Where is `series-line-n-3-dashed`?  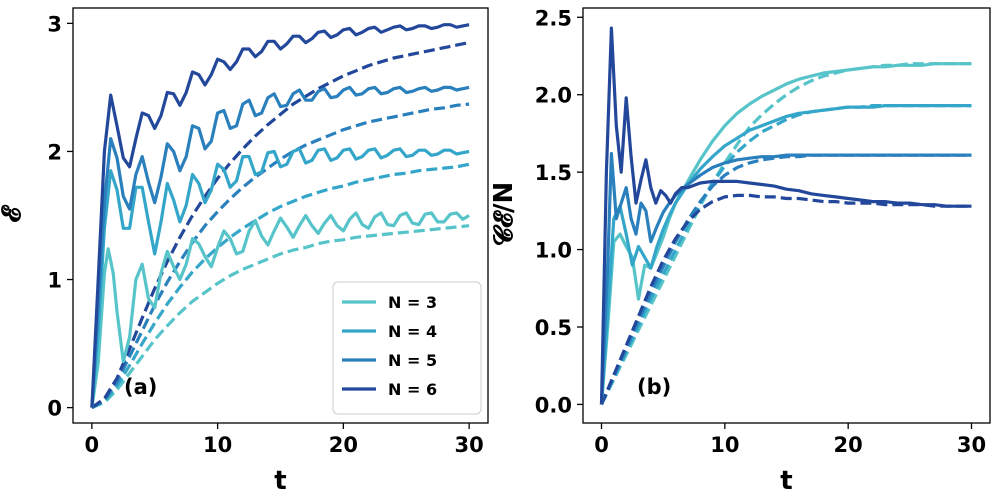 series-line-n-3-dashed is located at coordinates (280, 317).